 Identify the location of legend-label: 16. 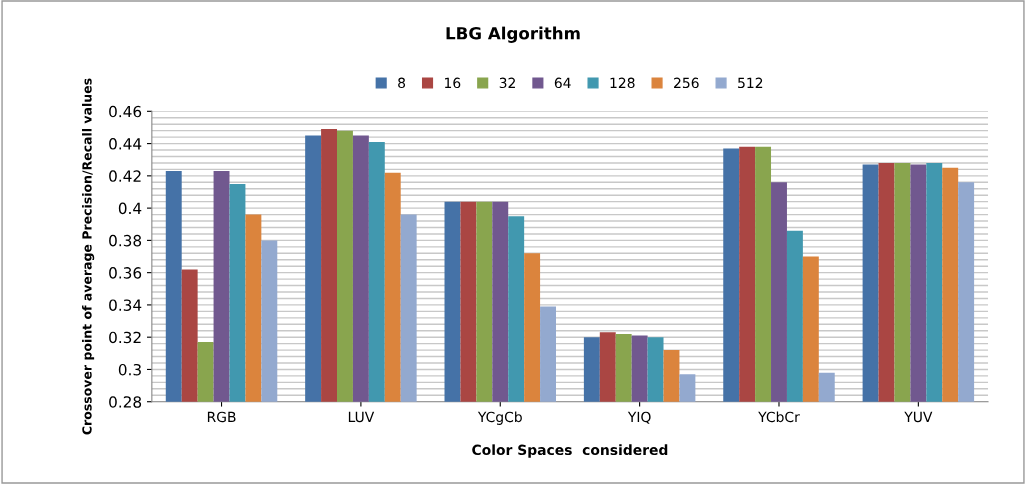
(453, 83).